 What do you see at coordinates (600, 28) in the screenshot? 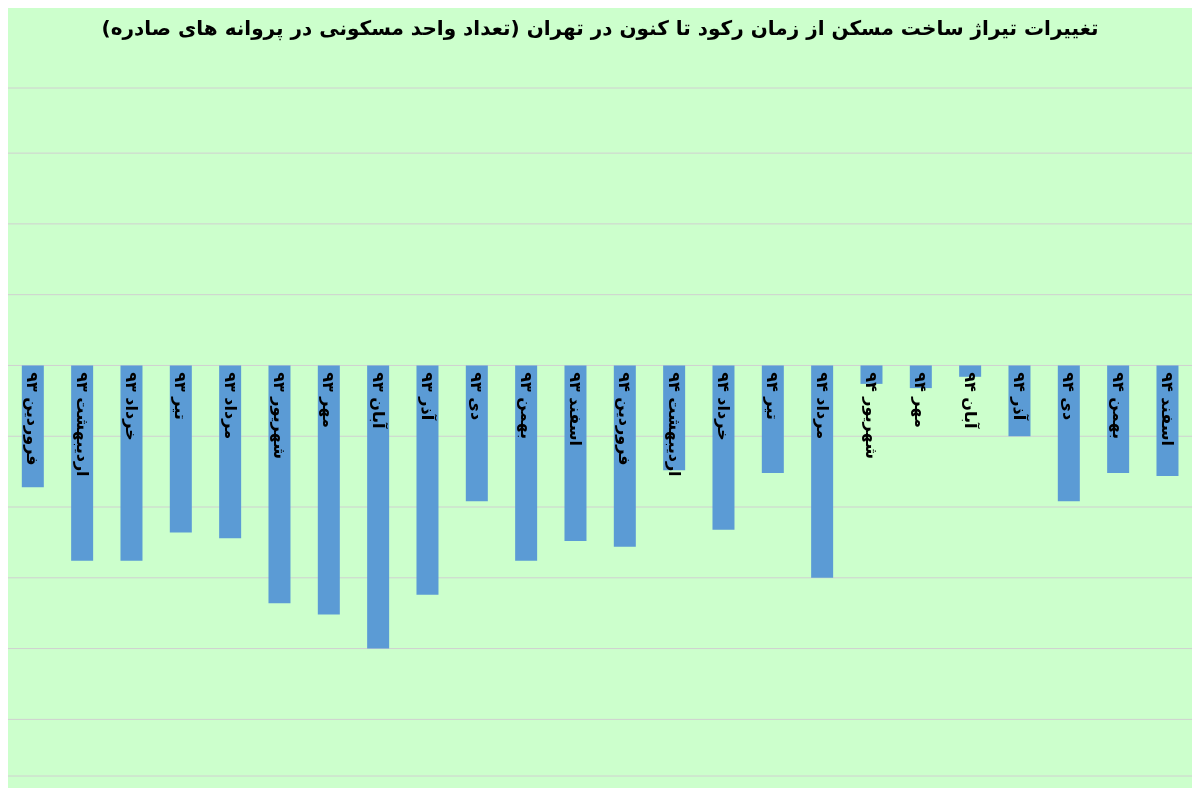
I see `chart-title: تغییرات تیراژ ساخت مسکن از زمان رکود تا کنون در تهران (تعداد واحد مسکونی در پروانه های صادره)` at bounding box center [600, 28].